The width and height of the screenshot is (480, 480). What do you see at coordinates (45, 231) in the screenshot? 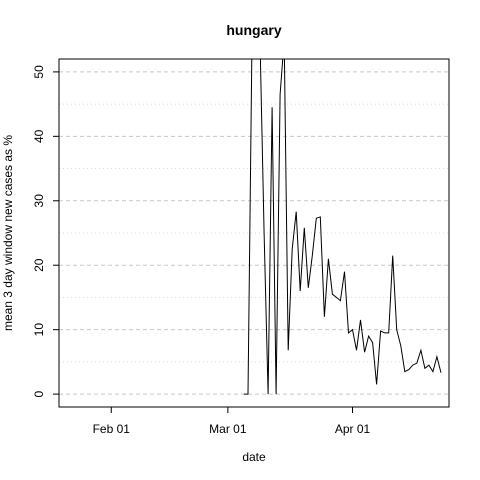
I see `y-axis: 0 10 20 30 40 50` at bounding box center [45, 231].